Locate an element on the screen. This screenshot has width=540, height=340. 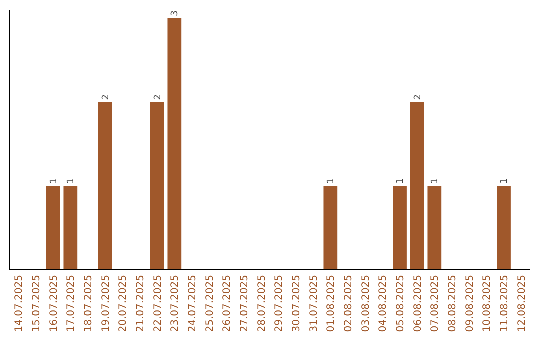
x-tick-label: 16.07.2025 is located at coordinates (54, 303).